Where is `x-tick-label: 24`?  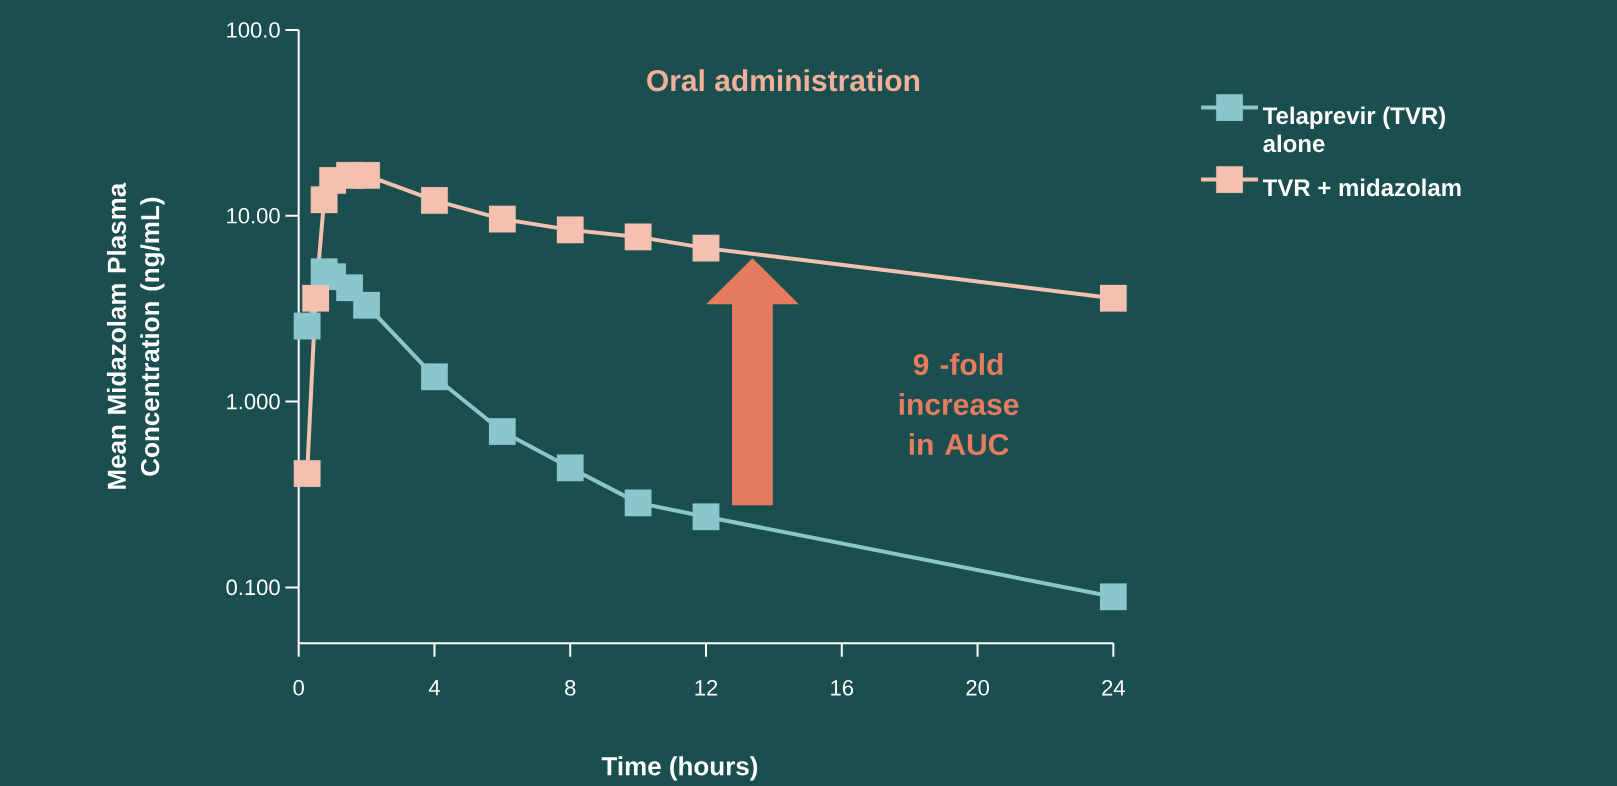
x-tick-label: 24 is located at coordinates (1113, 688).